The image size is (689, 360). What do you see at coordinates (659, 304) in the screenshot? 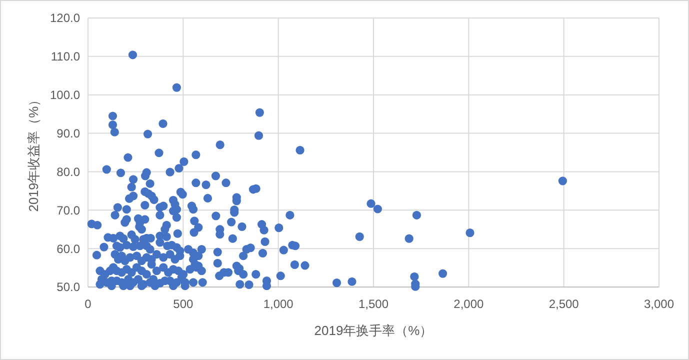
I see `x-tick-label: 3,000` at bounding box center [659, 304].